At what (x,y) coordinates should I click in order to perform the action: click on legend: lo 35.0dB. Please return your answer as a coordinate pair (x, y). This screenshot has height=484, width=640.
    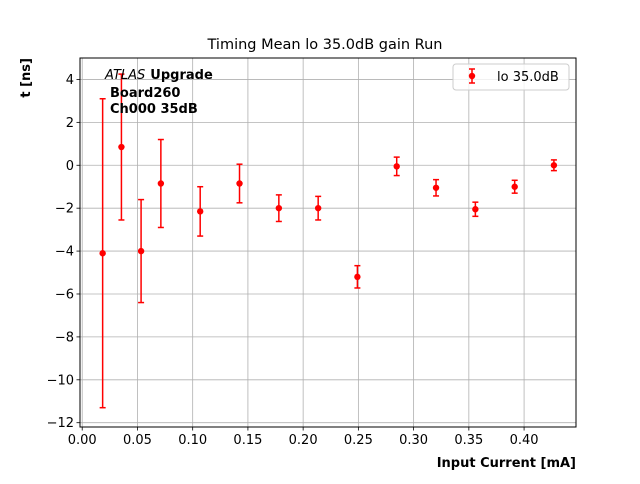
    Looking at the image, I should click on (511, 77).